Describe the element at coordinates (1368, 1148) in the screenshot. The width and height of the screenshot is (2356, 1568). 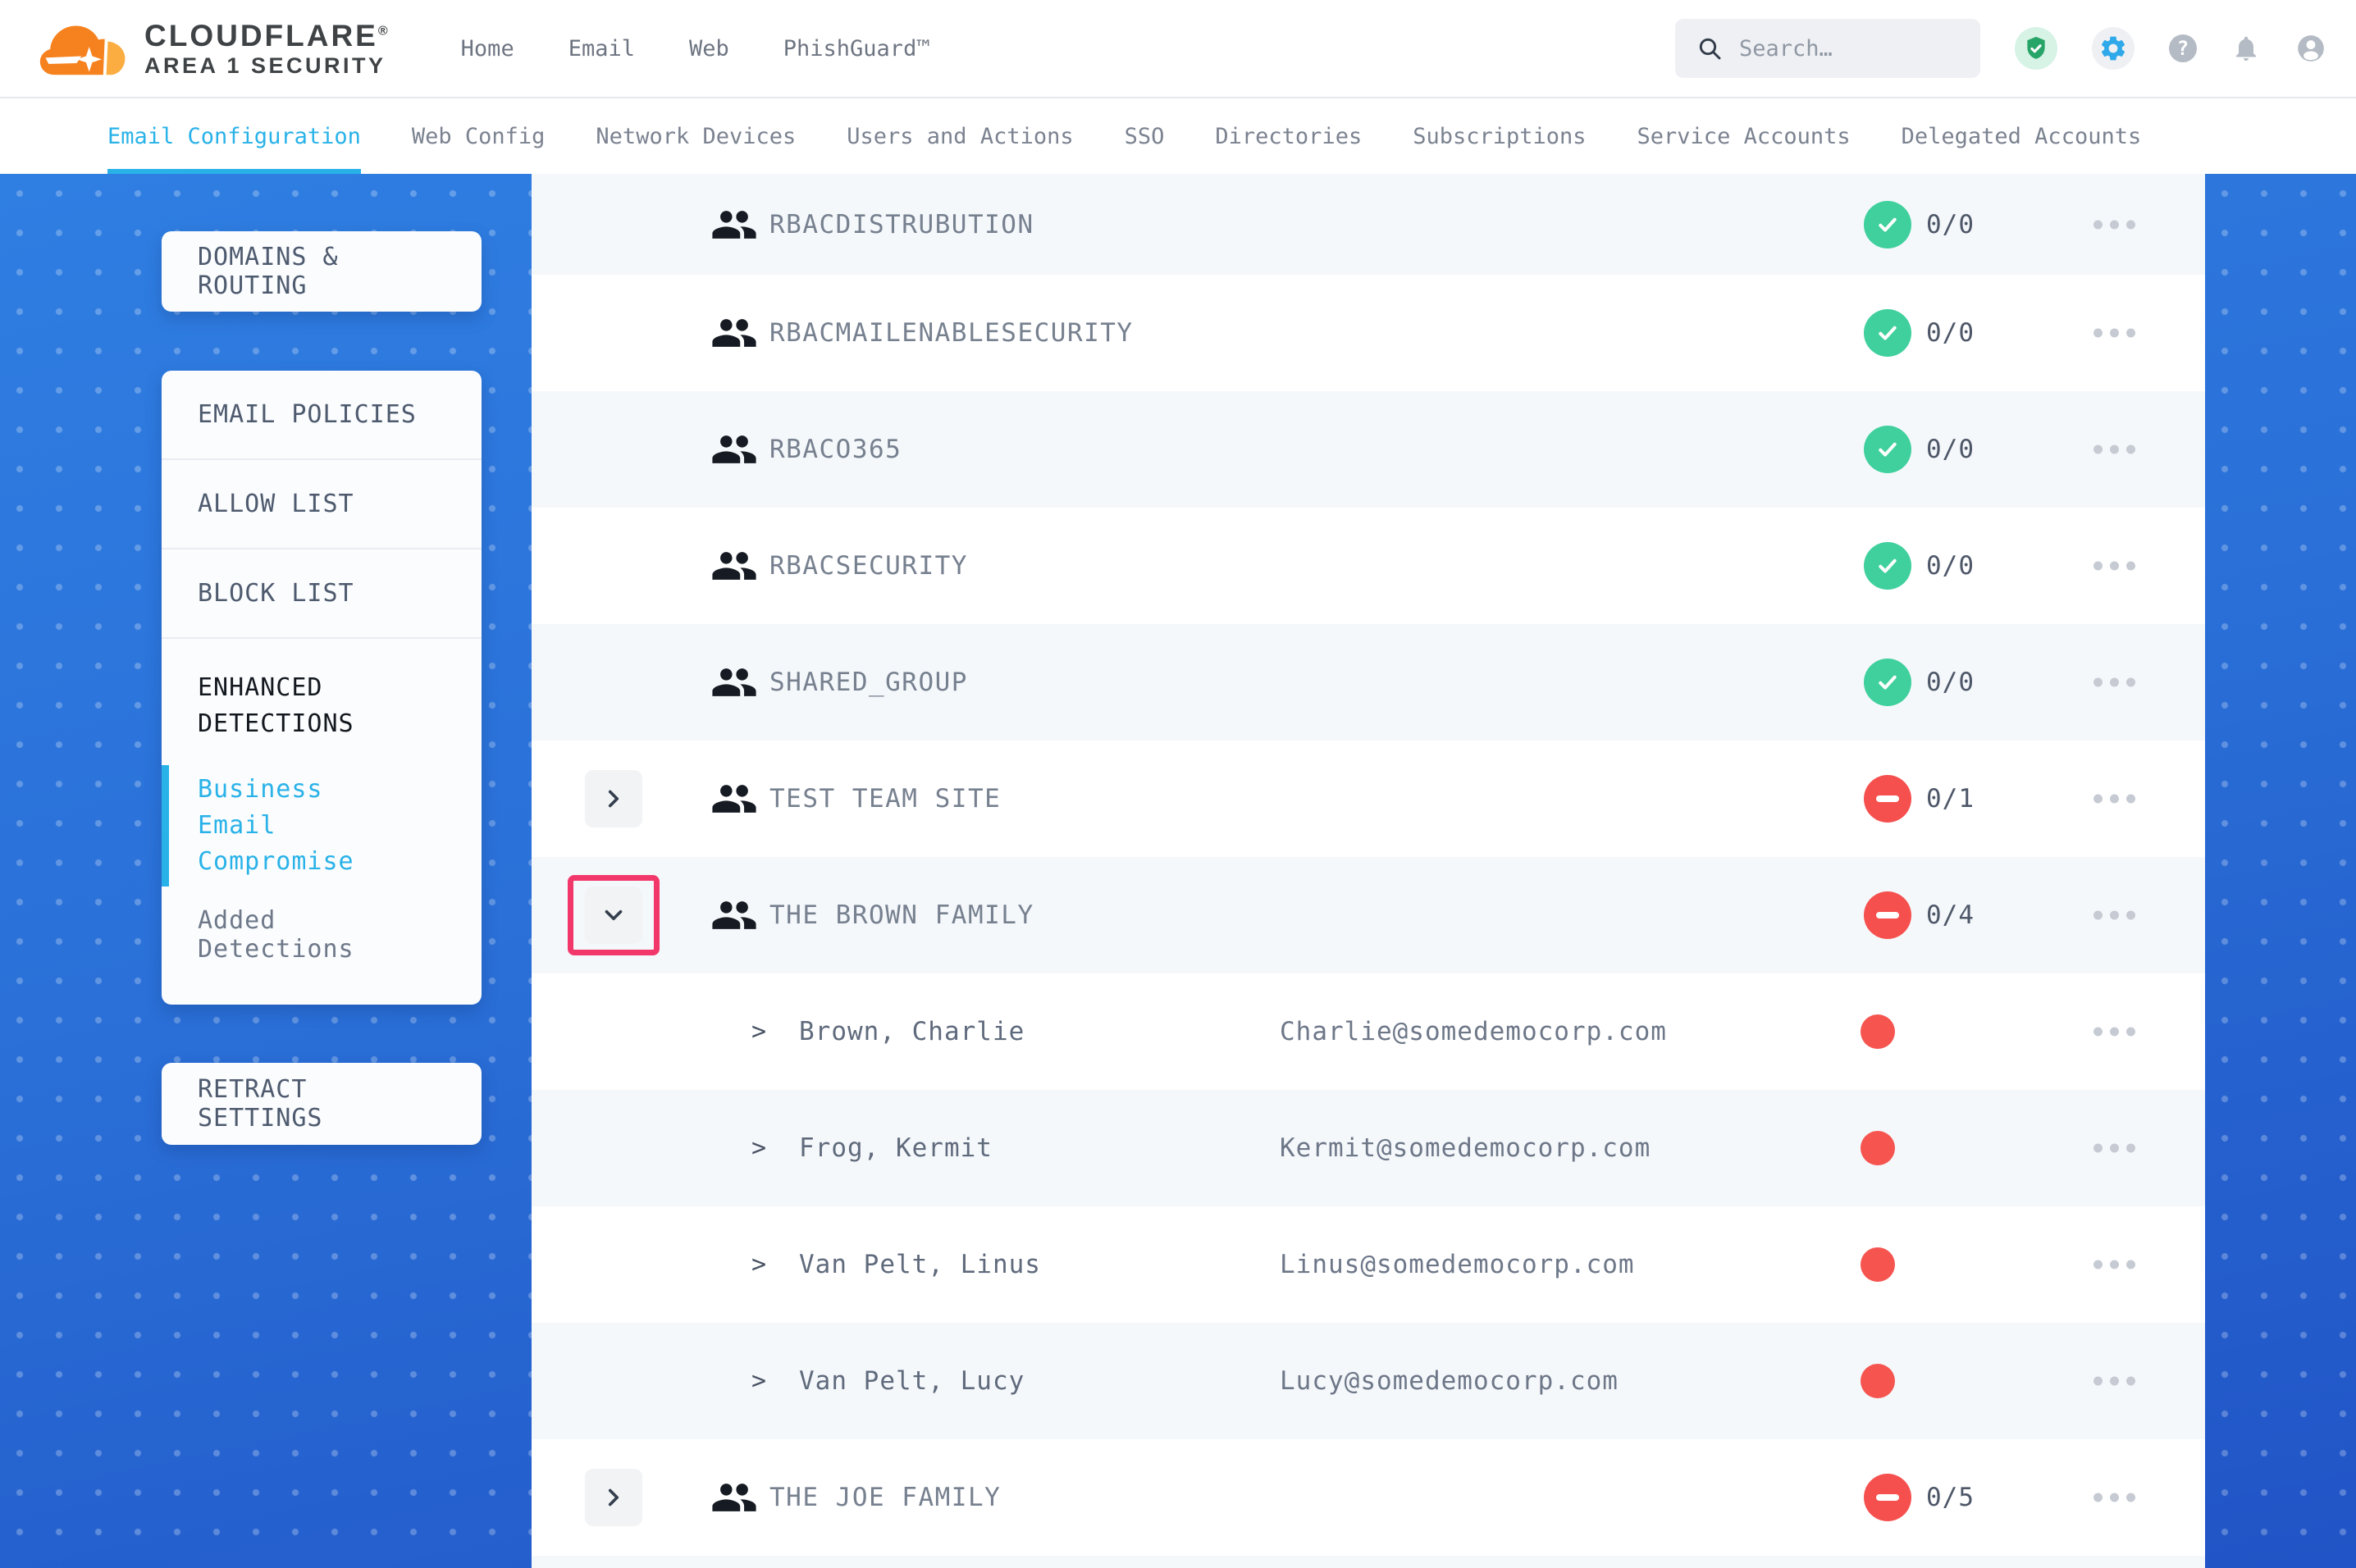
I see `member-row: > Frog, Kermit Kermit@somedemocorp.com` at that location.